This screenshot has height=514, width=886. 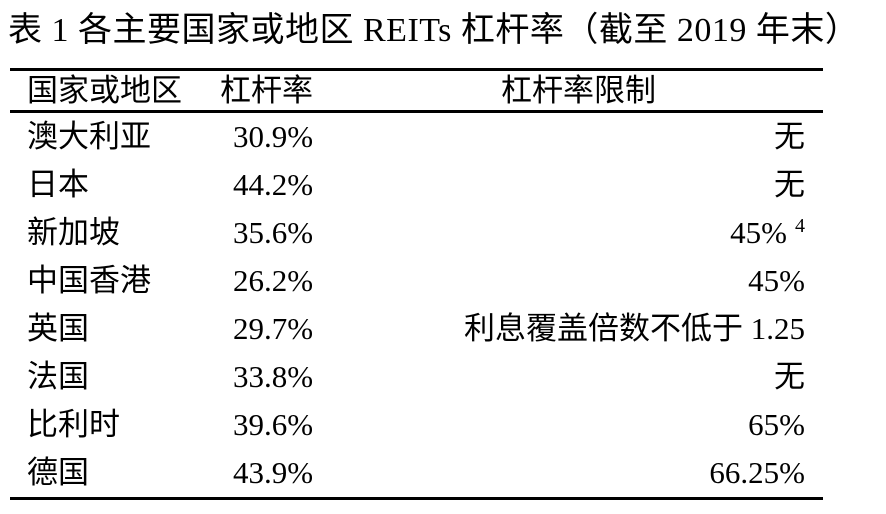 I want to click on table-caption: 表 1 各主要国家或地区 REITs 杠杆率（截至 2019 年末）, so click(x=434, y=30).